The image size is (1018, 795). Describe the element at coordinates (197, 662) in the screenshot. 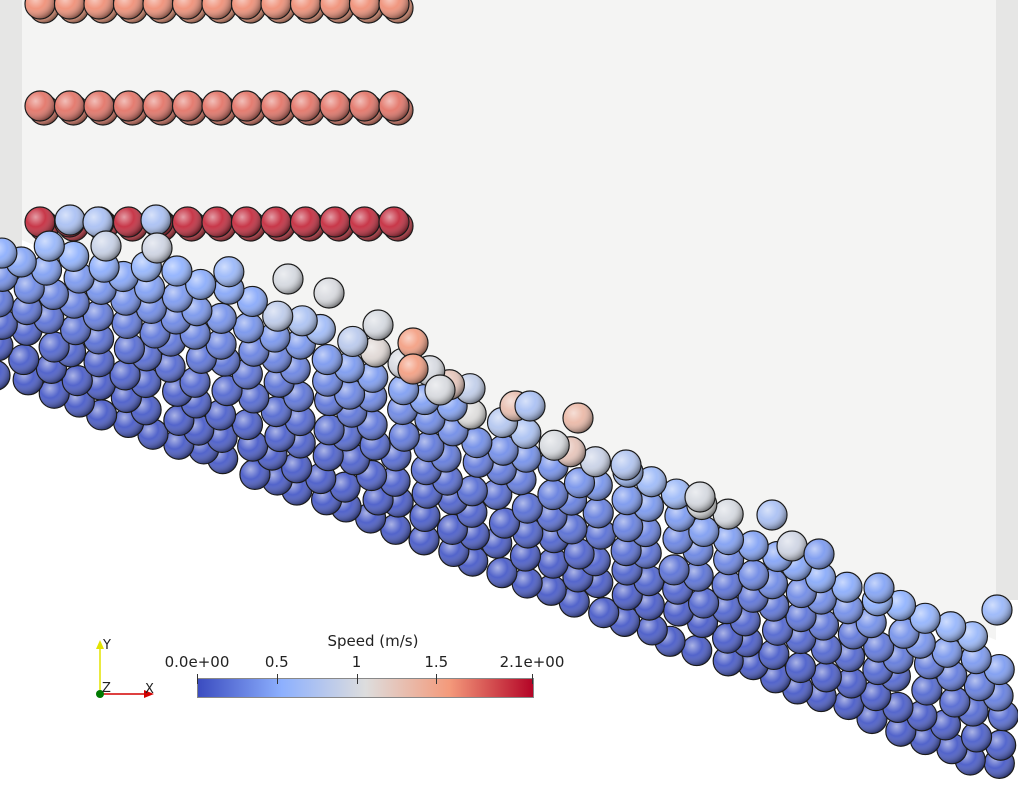

I see `colorbar-tick-label: 0.0e+00` at that location.